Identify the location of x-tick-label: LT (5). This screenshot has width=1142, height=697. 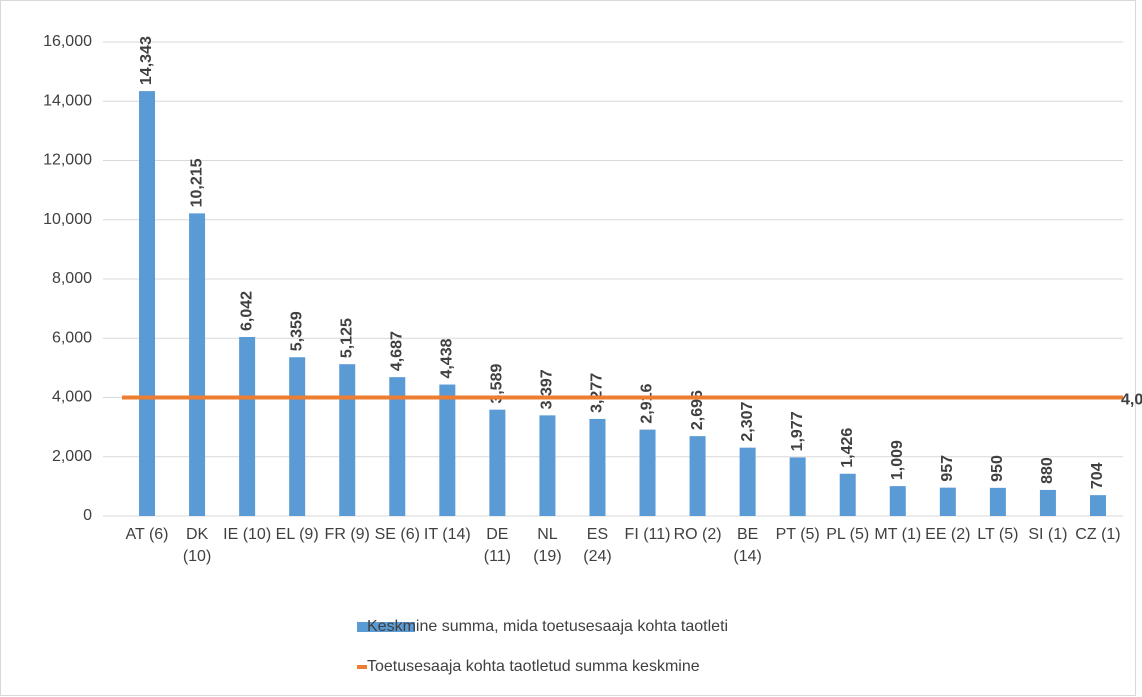
(998, 534).